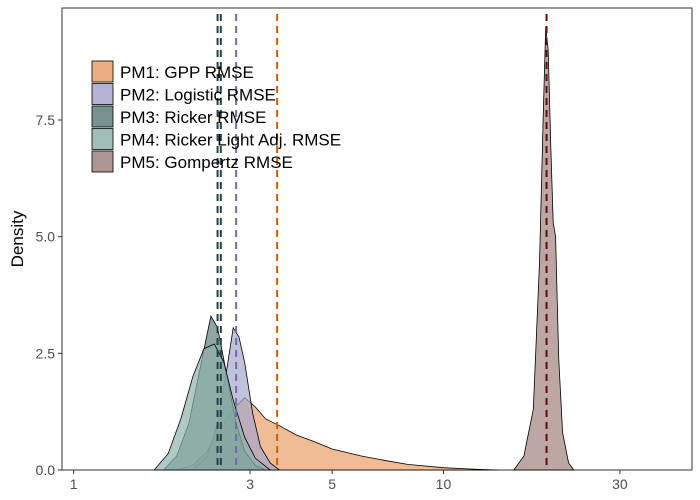 The image size is (700, 500). Describe the element at coordinates (444, 484) in the screenshot. I see `x-tick-label-10: 10` at that location.